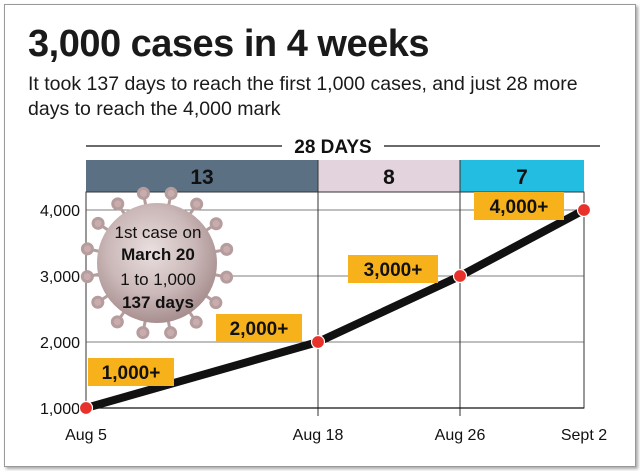 This screenshot has width=640, height=471. I want to click on point-label-text: 3,000+, so click(393, 270).